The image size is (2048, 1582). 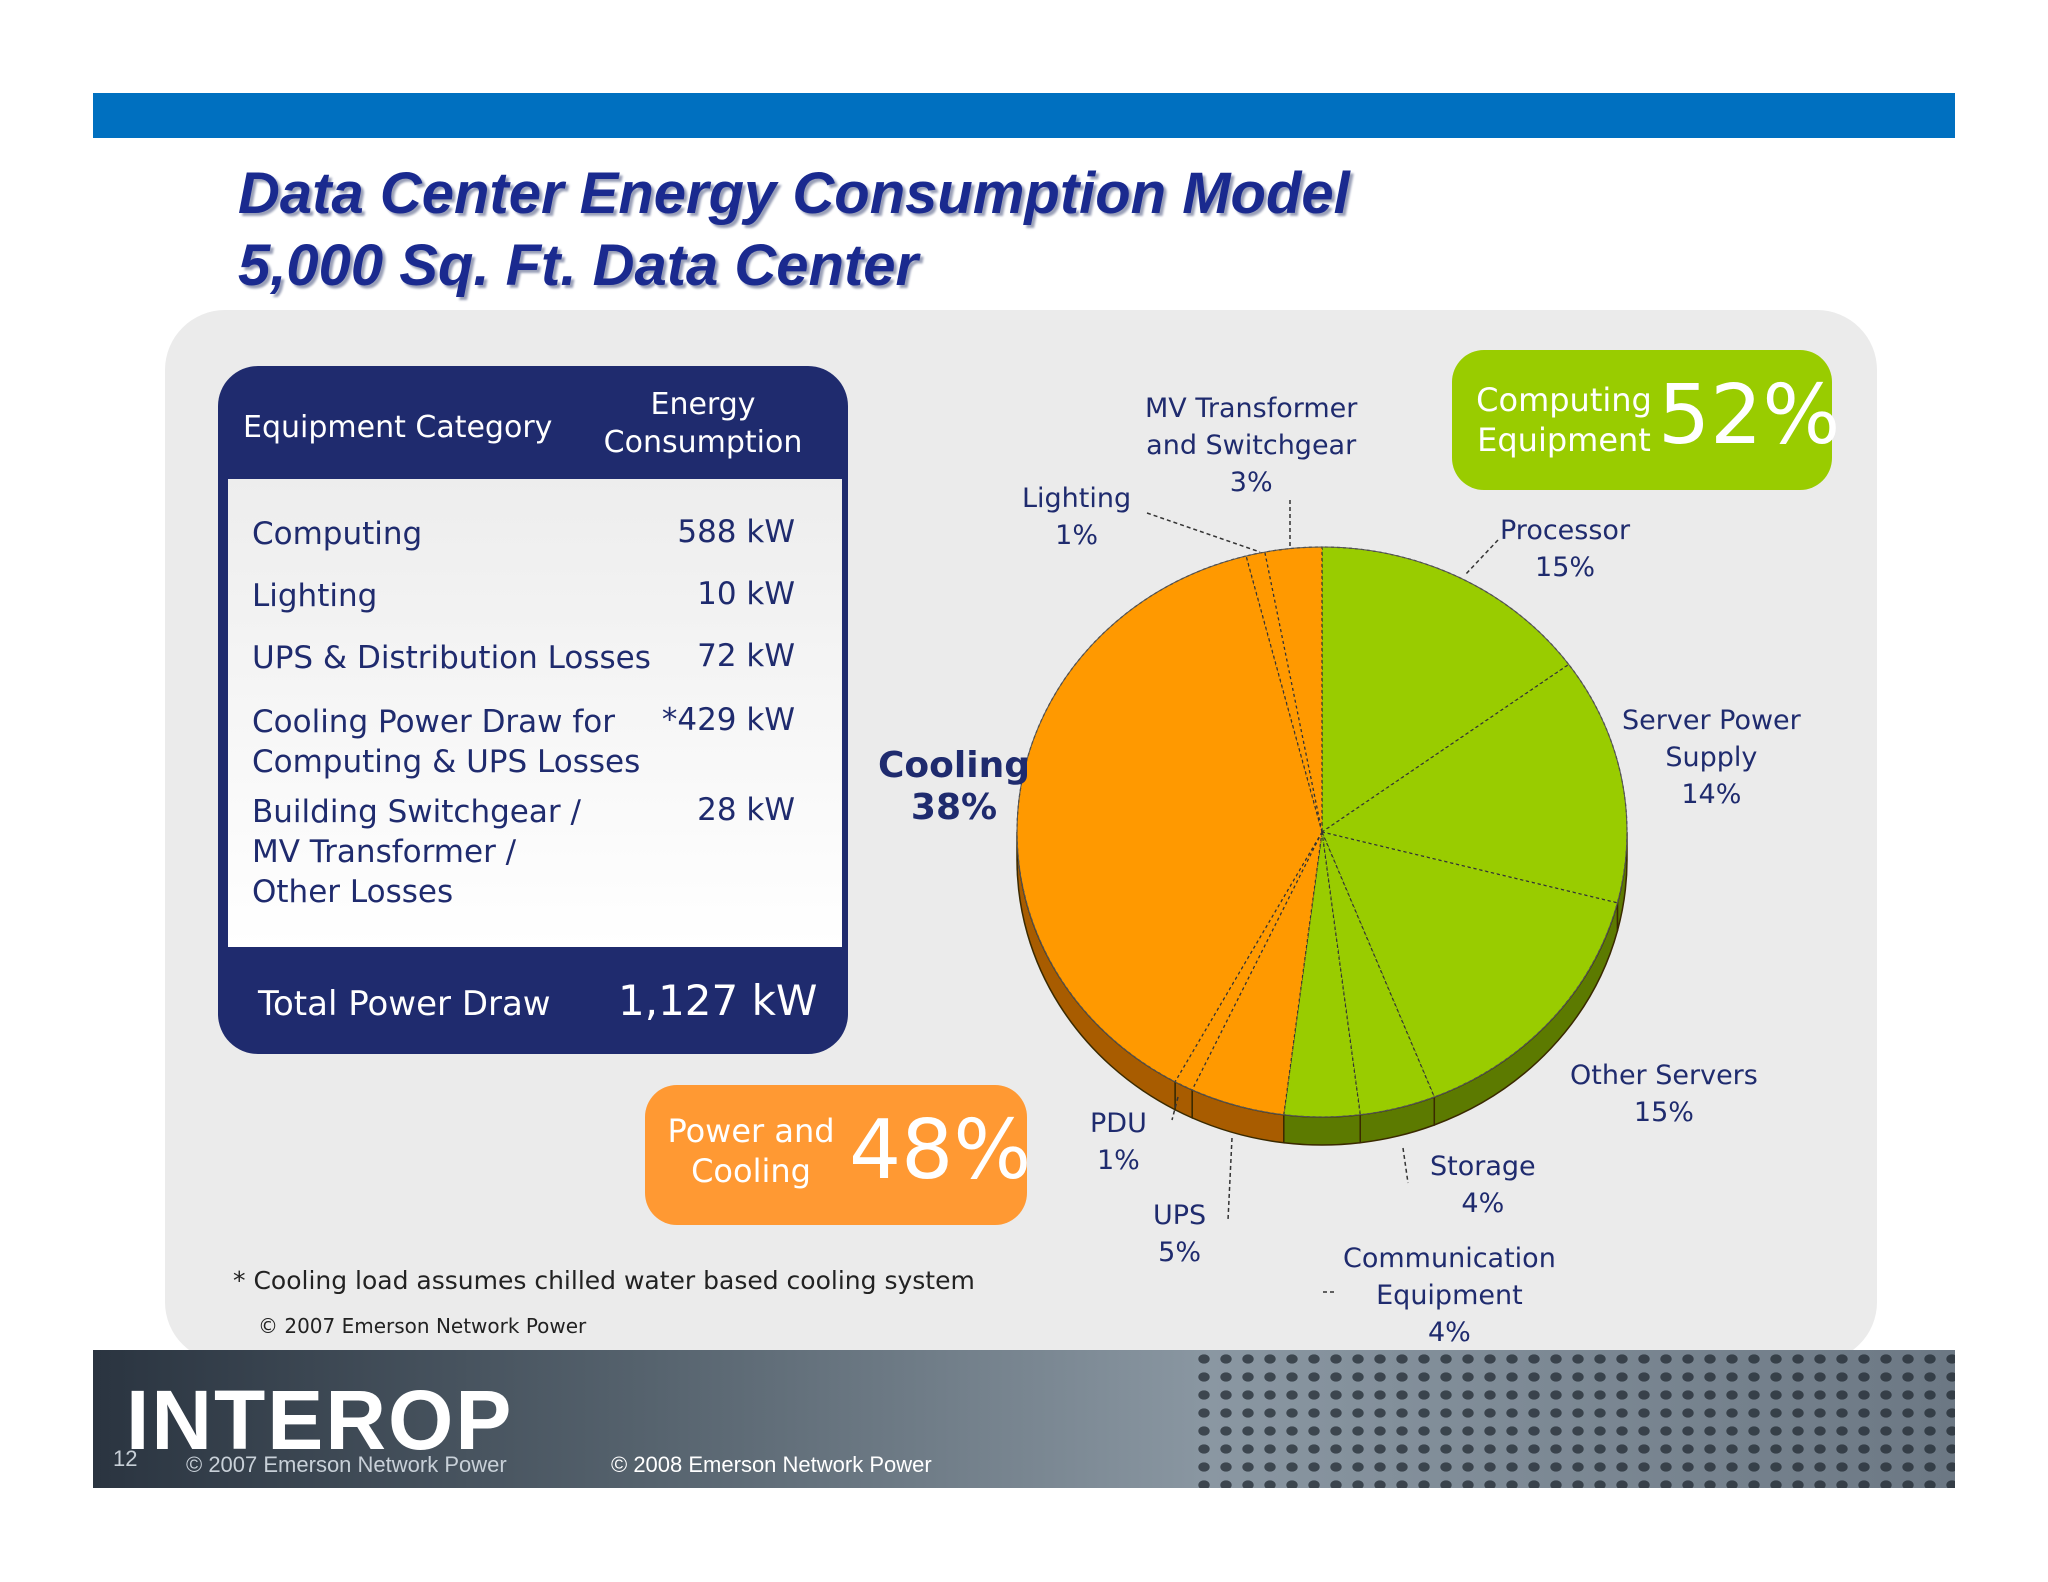 What do you see at coordinates (838, 1155) in the screenshot?
I see `power-cooling-box: Power and Cooling 48%` at bounding box center [838, 1155].